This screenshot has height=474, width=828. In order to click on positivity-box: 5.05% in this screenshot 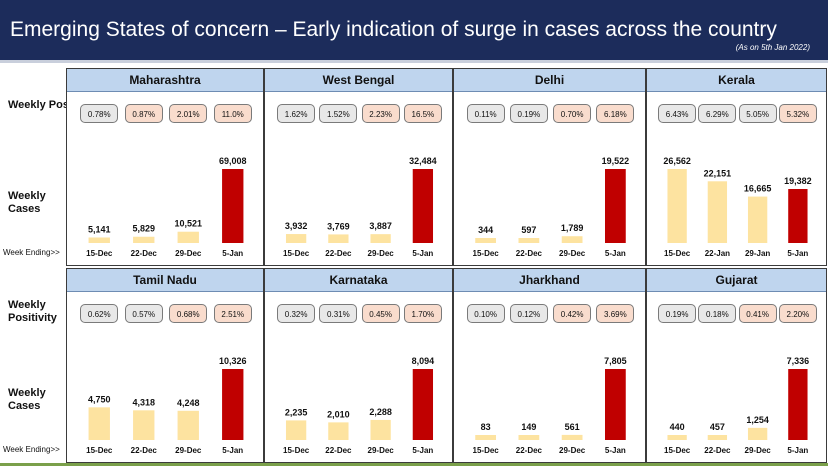, I will do `click(757, 113)`.